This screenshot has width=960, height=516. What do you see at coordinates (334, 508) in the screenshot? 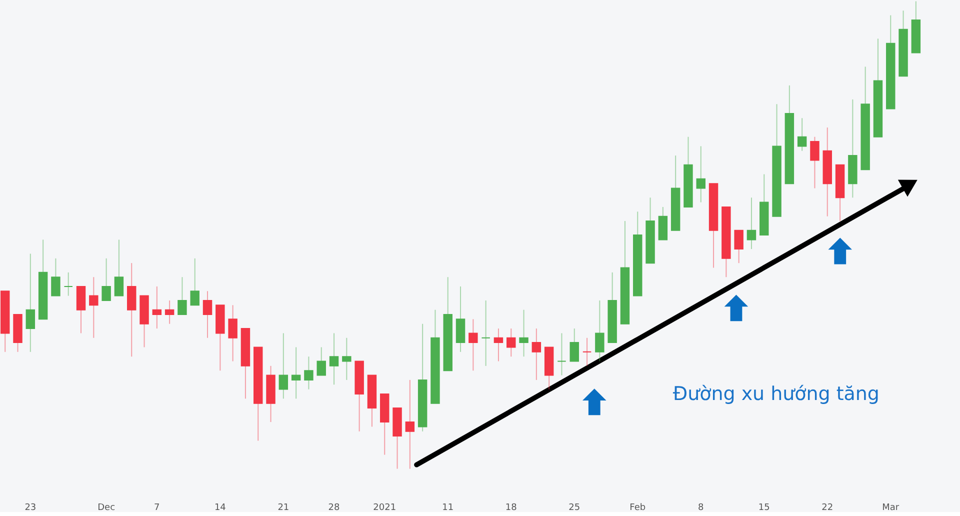
I see `x-tick-label: 28` at bounding box center [334, 508].